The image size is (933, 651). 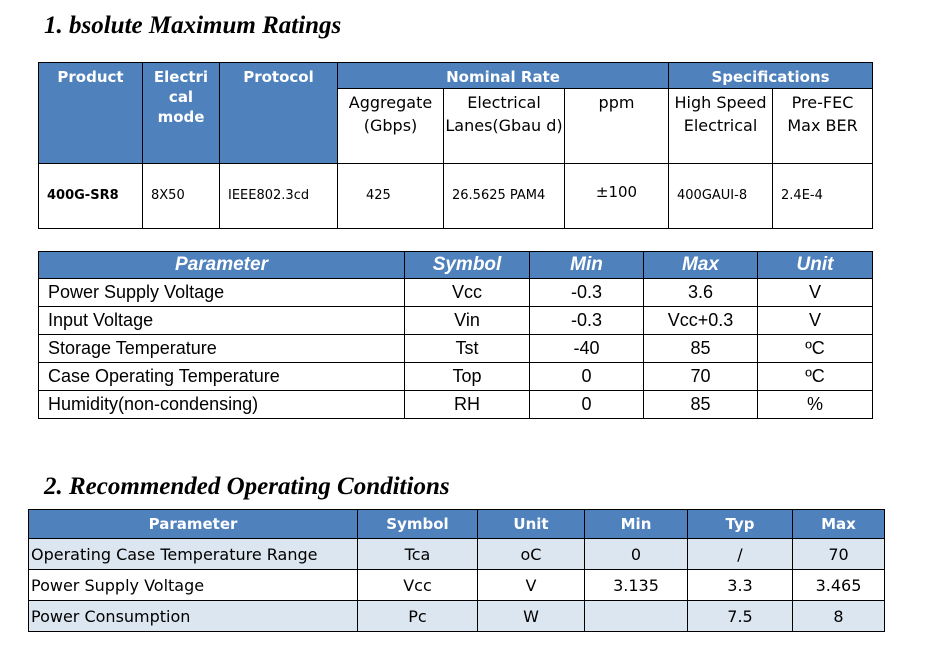 What do you see at coordinates (390, 126) in the screenshot?
I see `subheader-aggregate: Aggregate (Gbps)` at bounding box center [390, 126].